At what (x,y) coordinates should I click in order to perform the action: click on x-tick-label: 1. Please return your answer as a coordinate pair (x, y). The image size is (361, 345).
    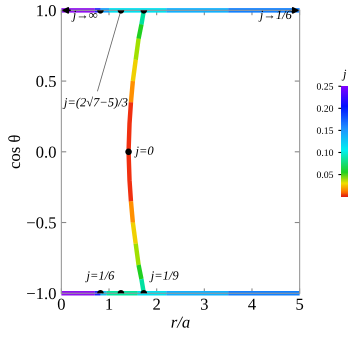
    Looking at the image, I should click on (109, 304).